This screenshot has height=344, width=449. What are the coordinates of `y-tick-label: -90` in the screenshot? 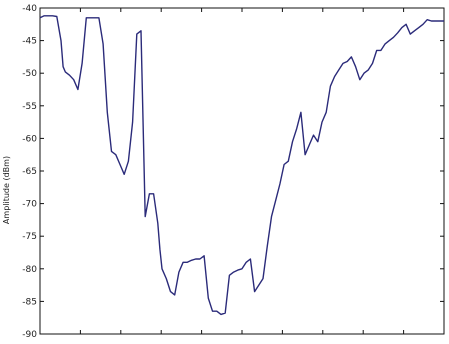 It's located at (29, 334).